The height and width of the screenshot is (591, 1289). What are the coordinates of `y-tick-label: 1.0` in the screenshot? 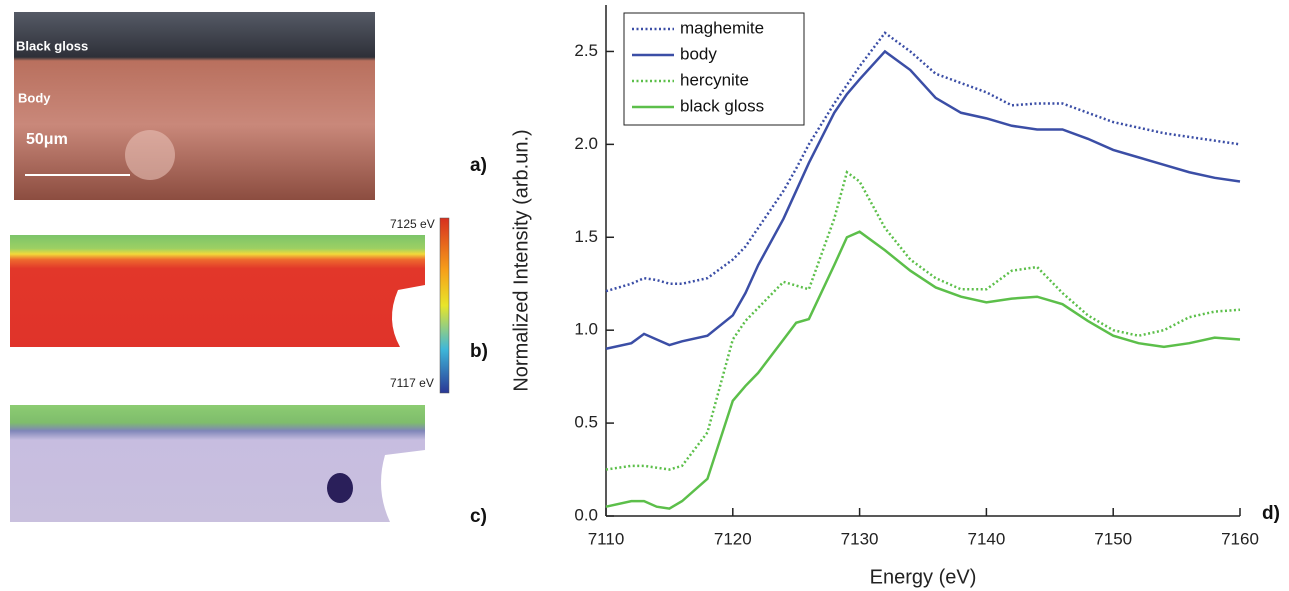 It's located at (586, 329).